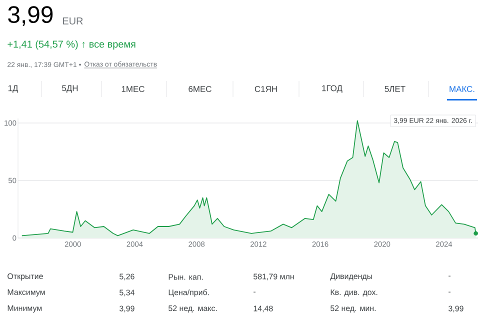 The width and height of the screenshot is (492, 336). What do you see at coordinates (133, 89) in the screenshot?
I see `text: 1МЕС` at bounding box center [133, 89].